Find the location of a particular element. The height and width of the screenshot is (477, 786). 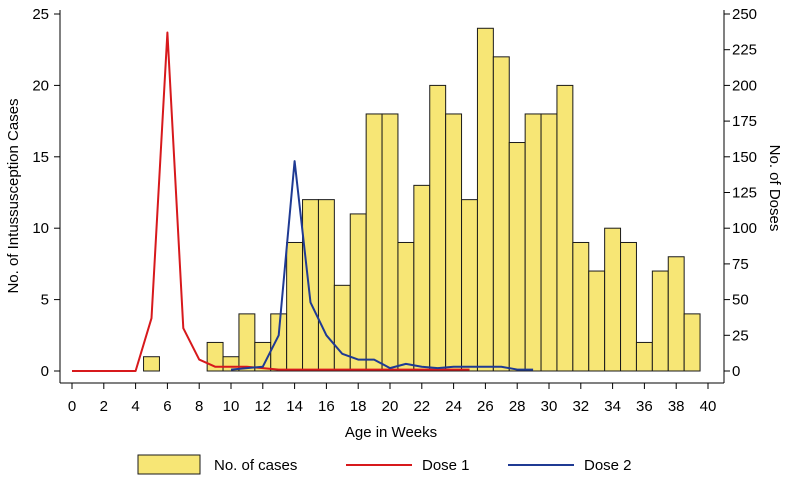

y-right-tick-label: 200 is located at coordinates (744, 85).